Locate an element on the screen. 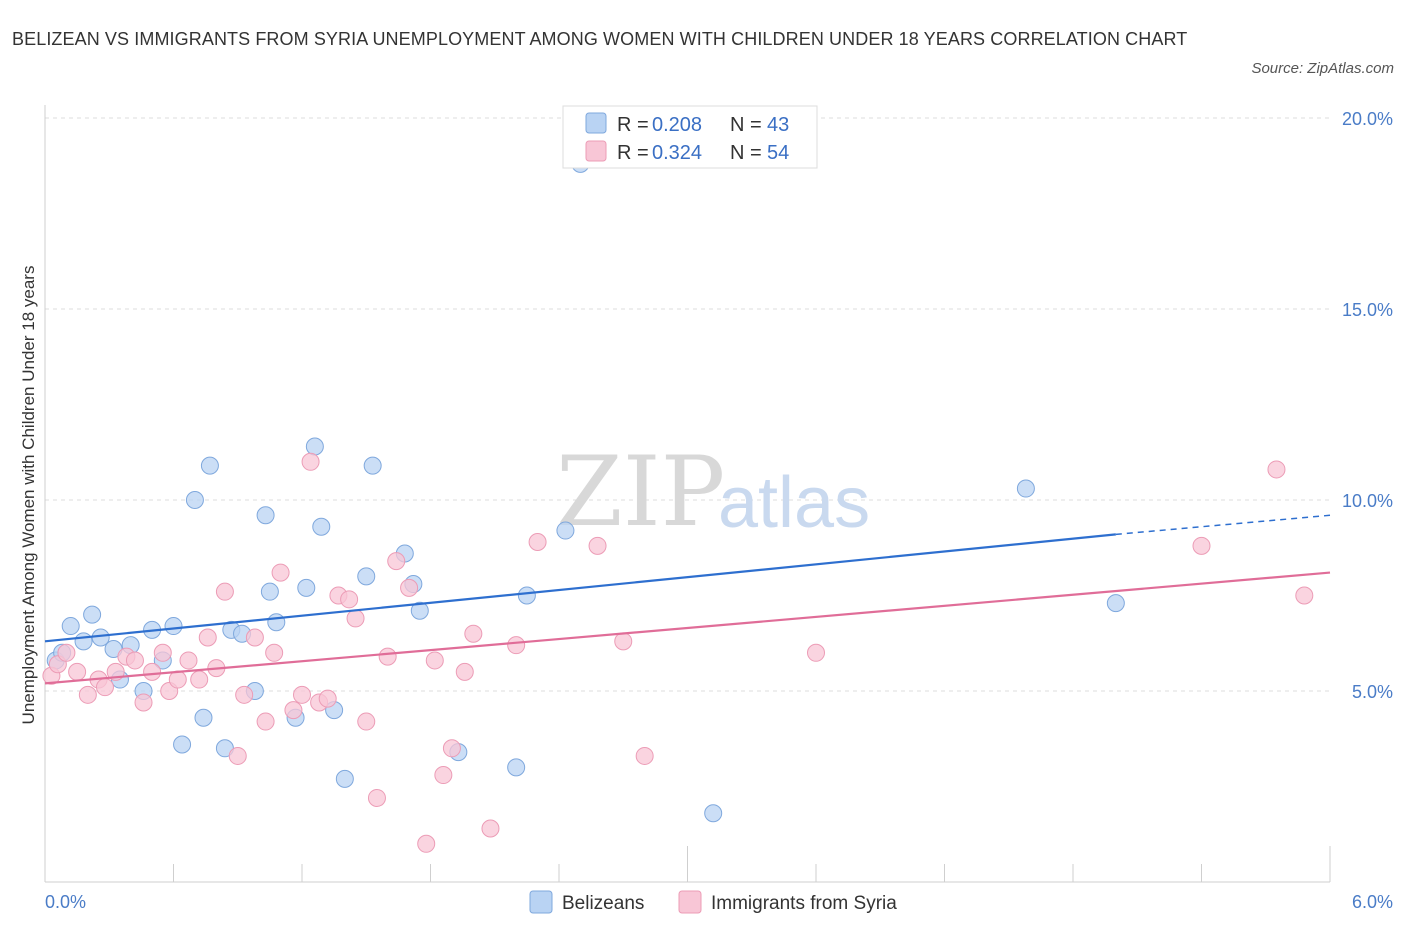 Image resolution: width=1406 pixels, height=930 pixels. trend-line-syria is located at coordinates (687, 628).